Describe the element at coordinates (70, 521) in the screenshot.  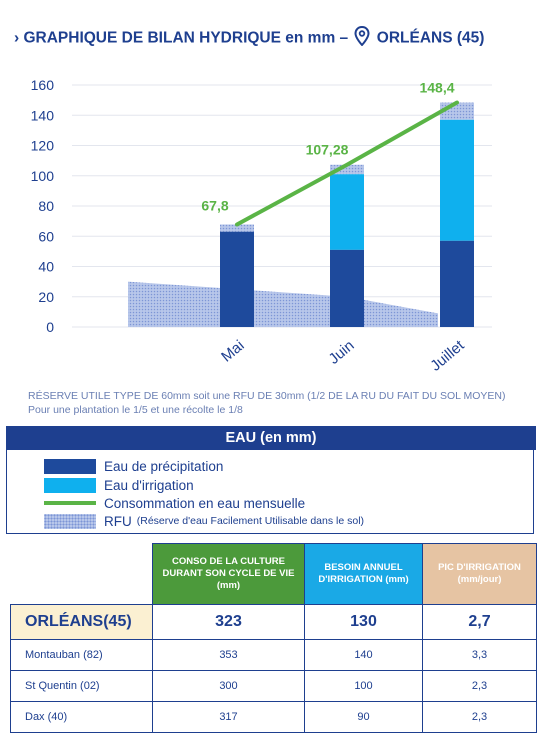
I see `rfu-swatch` at that location.